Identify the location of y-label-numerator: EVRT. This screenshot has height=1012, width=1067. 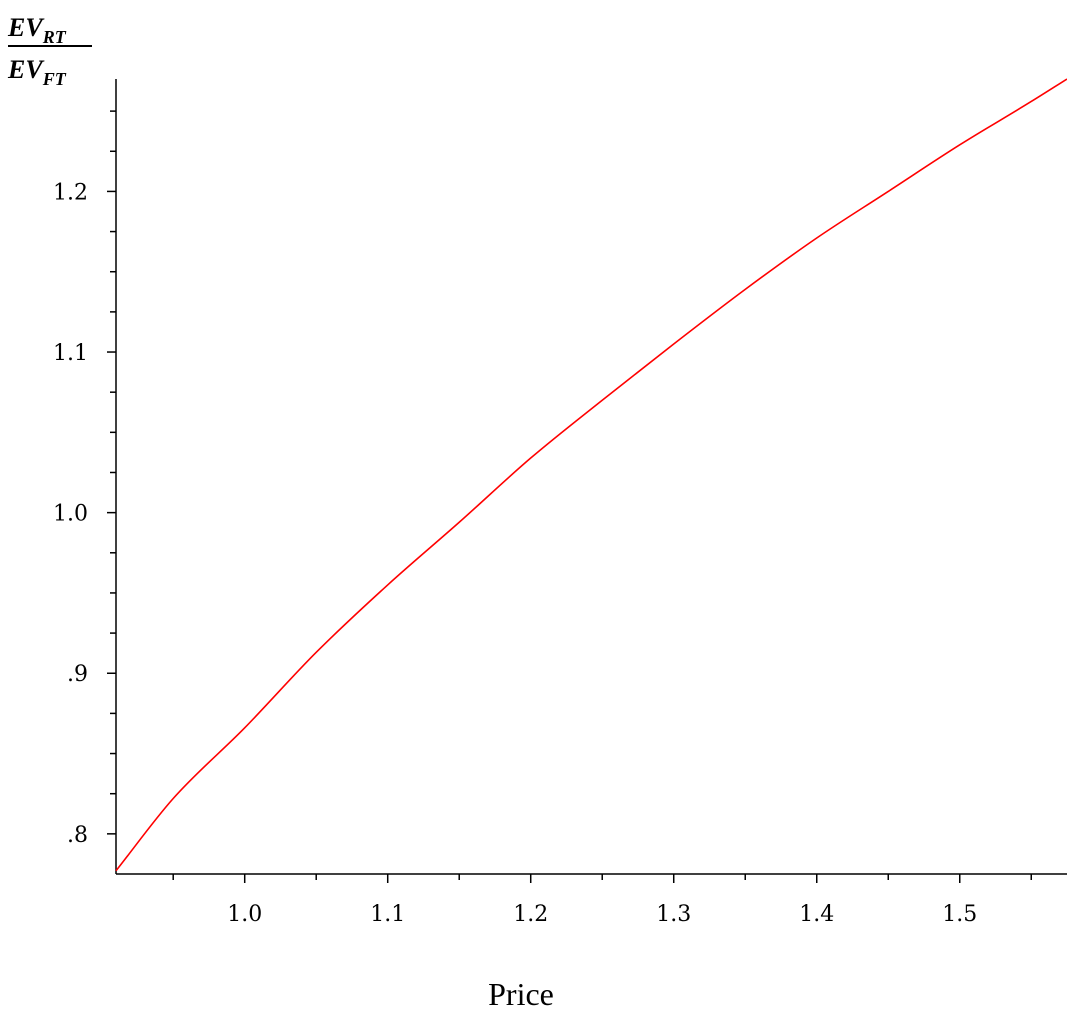
(37, 30).